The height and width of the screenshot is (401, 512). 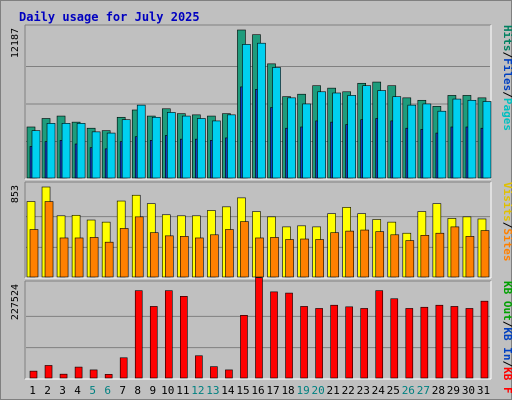 I want to click on day-label-30: 30, so click(x=468, y=390).